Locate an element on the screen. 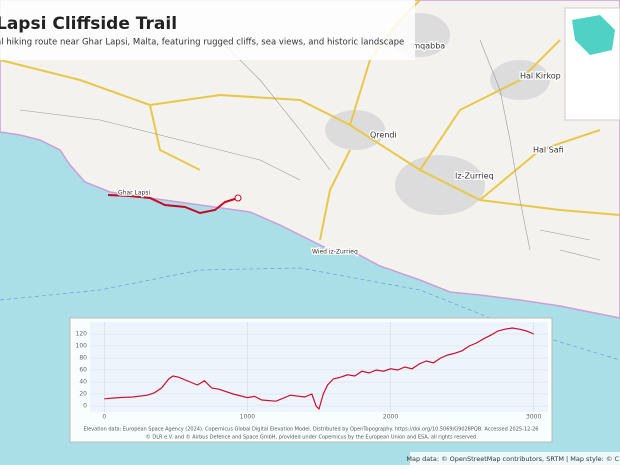 The width and height of the screenshot is (620, 469). x-tick-label: 3000 is located at coordinates (533, 417).